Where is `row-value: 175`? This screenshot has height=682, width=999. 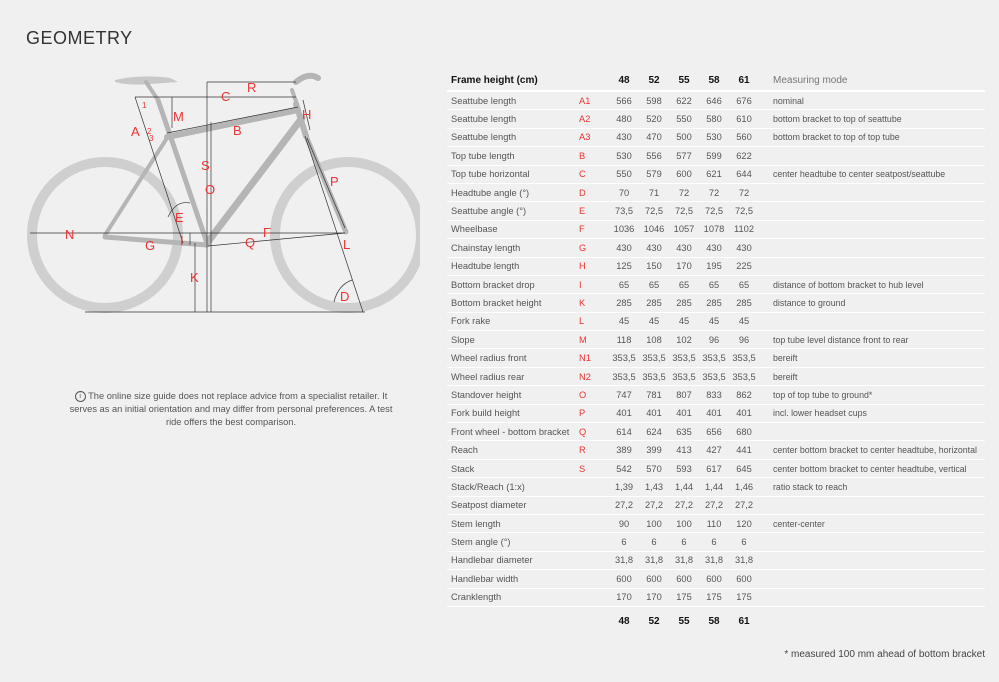
row-value: 175 is located at coordinates (714, 597).